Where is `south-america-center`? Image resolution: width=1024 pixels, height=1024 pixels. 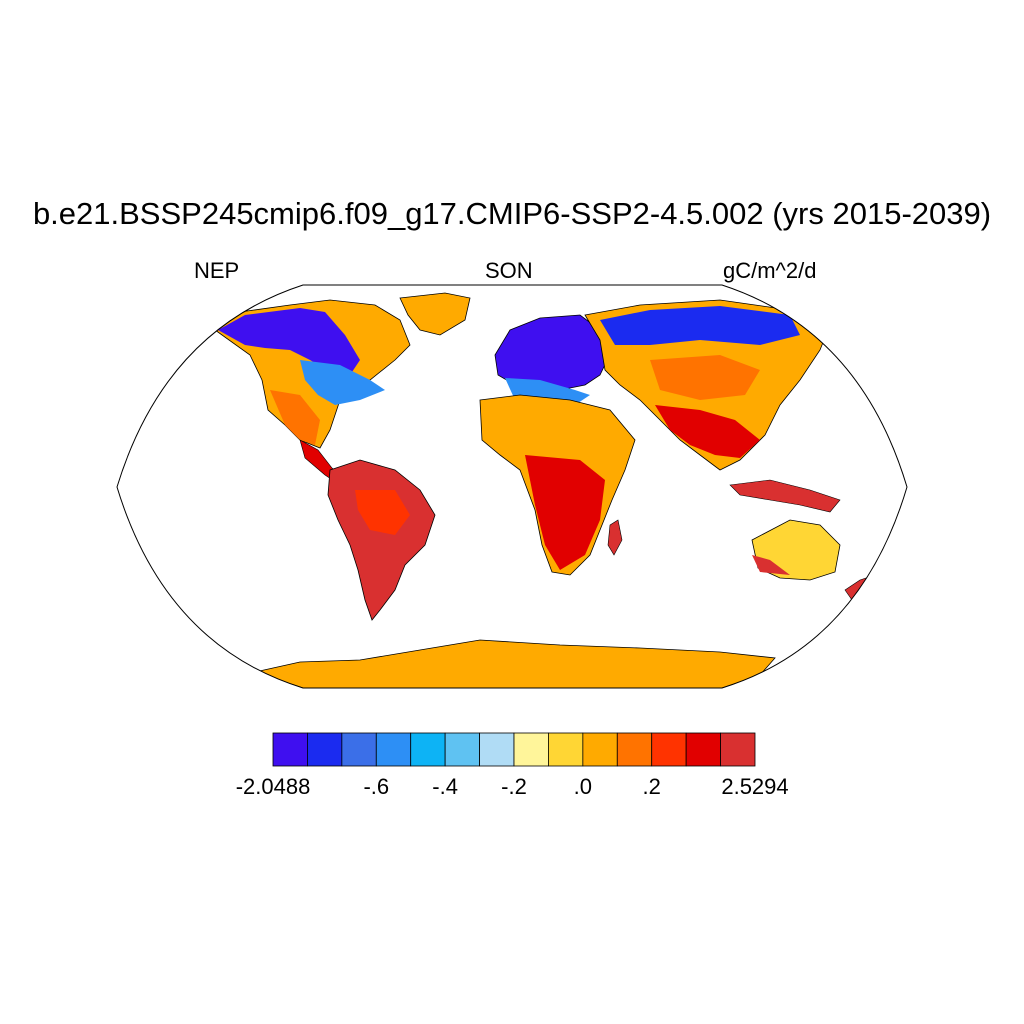 south-america-center is located at coordinates (382, 512).